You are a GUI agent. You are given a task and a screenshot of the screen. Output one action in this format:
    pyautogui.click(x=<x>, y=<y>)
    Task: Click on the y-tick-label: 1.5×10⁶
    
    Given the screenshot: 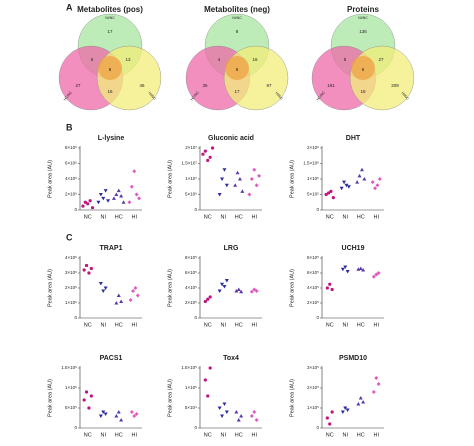 What is the action you would take?
    pyautogui.click(x=69, y=367)
    